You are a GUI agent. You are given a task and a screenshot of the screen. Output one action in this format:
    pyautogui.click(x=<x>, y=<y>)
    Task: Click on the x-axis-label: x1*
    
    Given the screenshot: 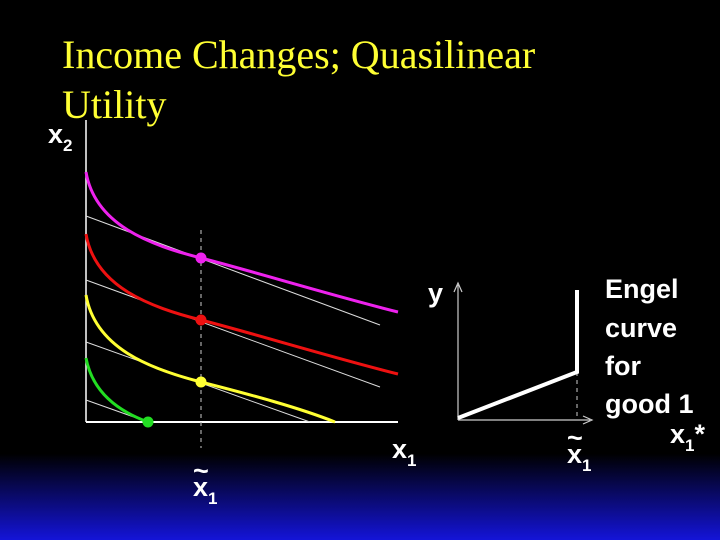 What is the action you would take?
    pyautogui.click(x=688, y=437)
    